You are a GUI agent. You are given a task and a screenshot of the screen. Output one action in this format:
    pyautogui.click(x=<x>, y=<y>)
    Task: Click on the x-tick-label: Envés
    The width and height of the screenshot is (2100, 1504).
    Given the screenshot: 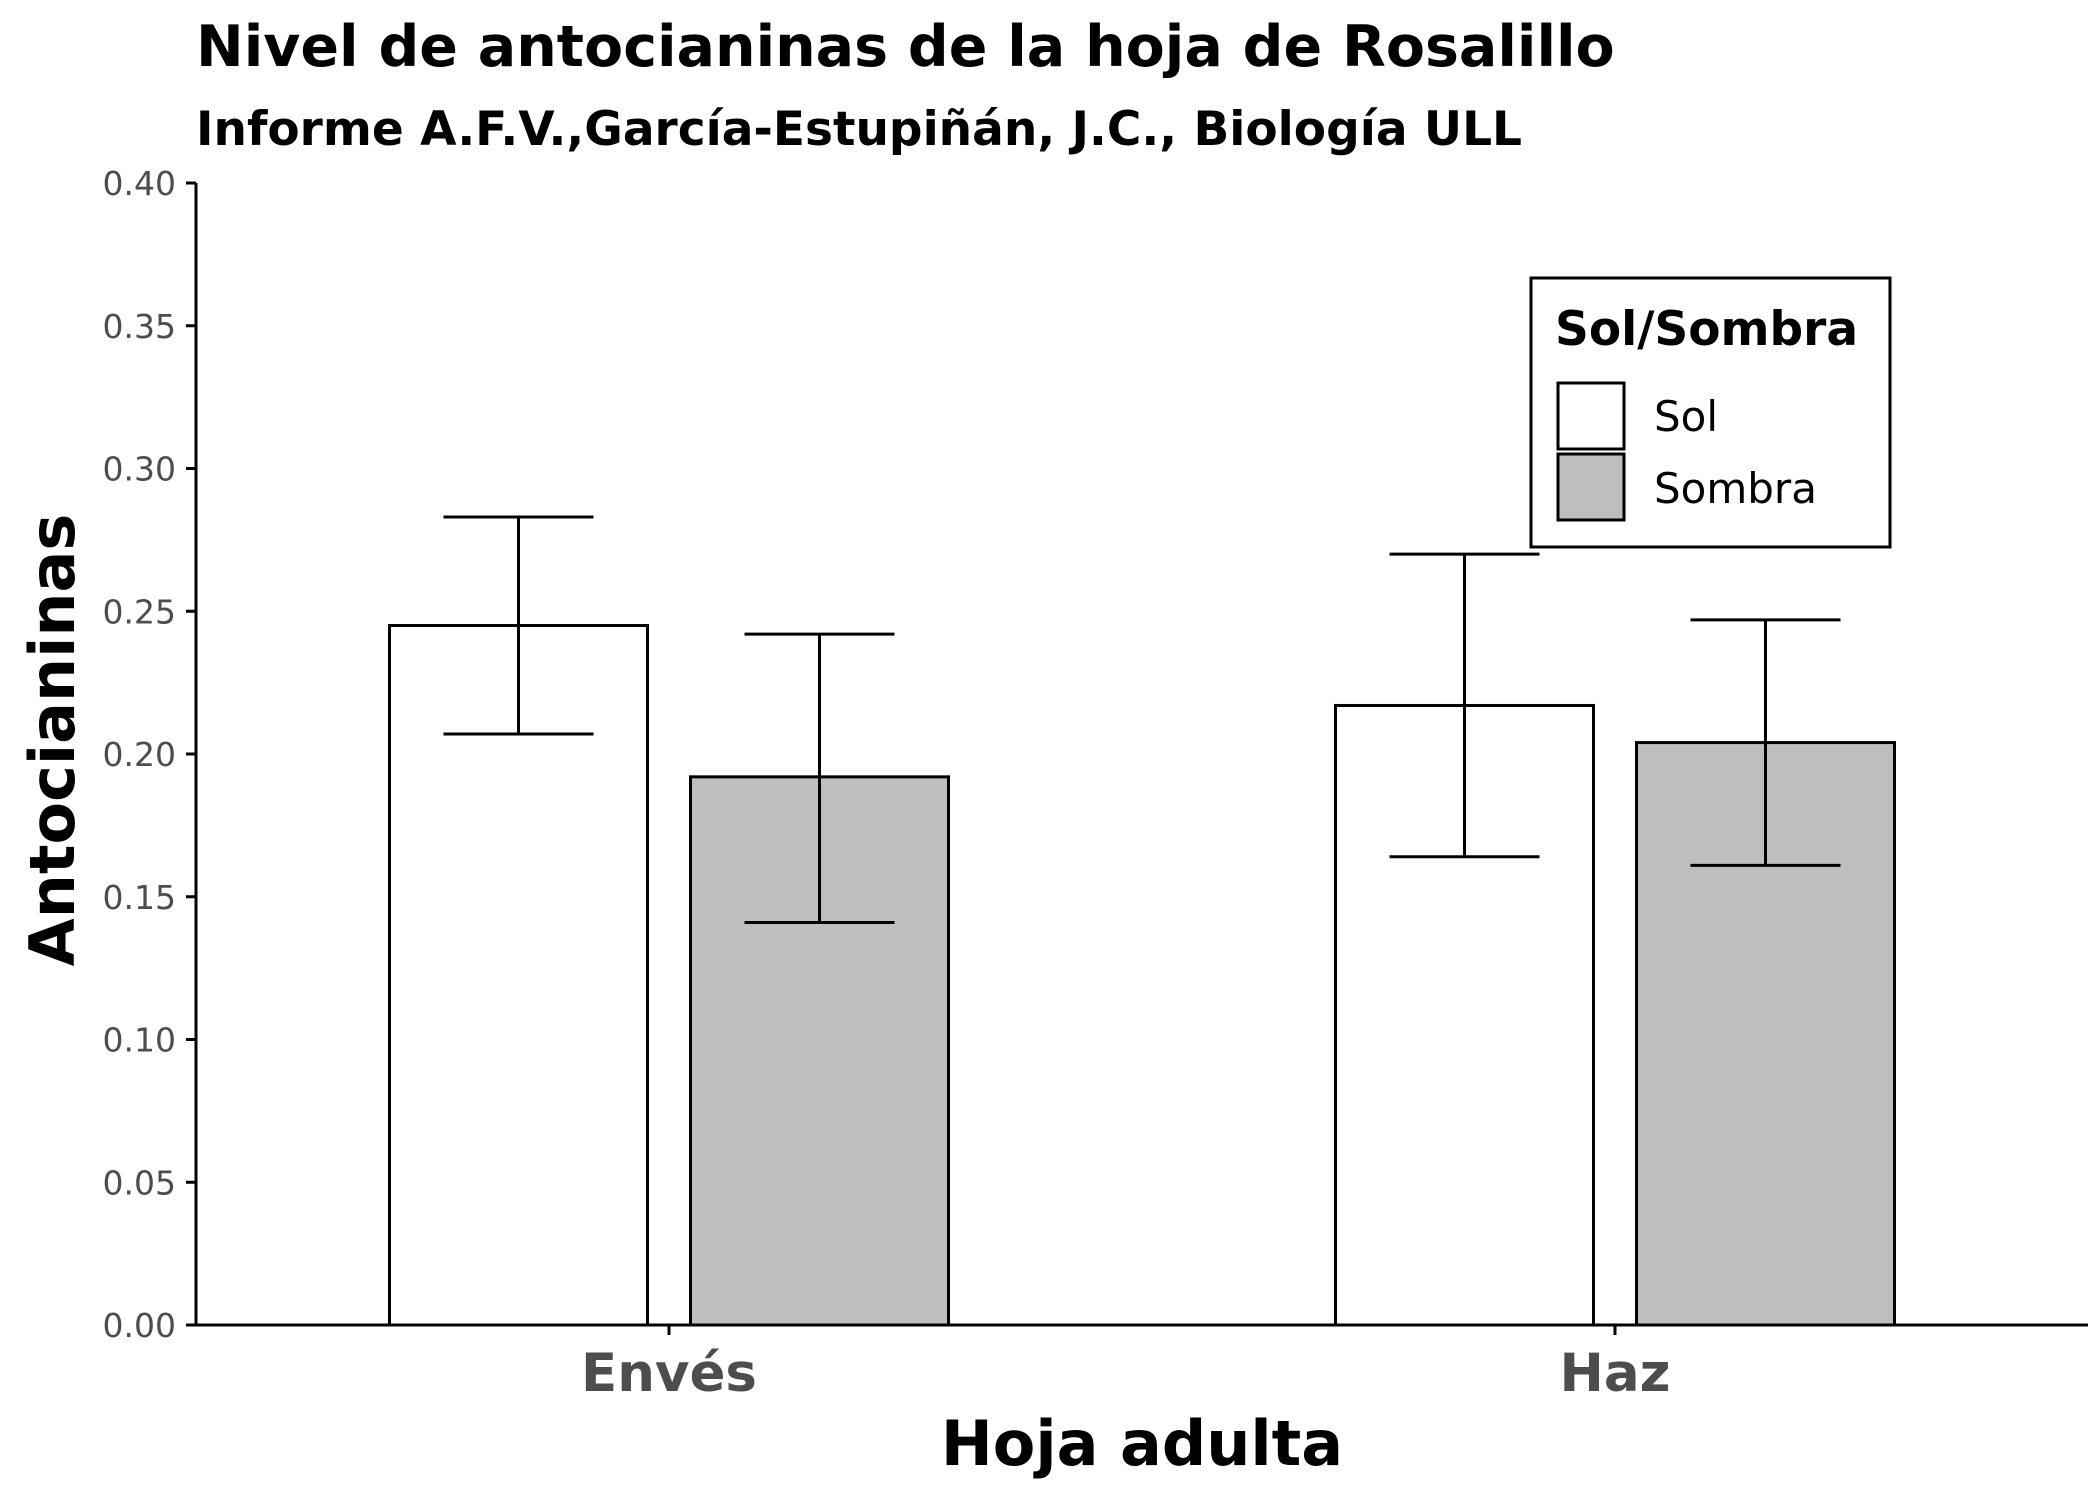 What is the action you would take?
    pyautogui.click(x=669, y=1373)
    